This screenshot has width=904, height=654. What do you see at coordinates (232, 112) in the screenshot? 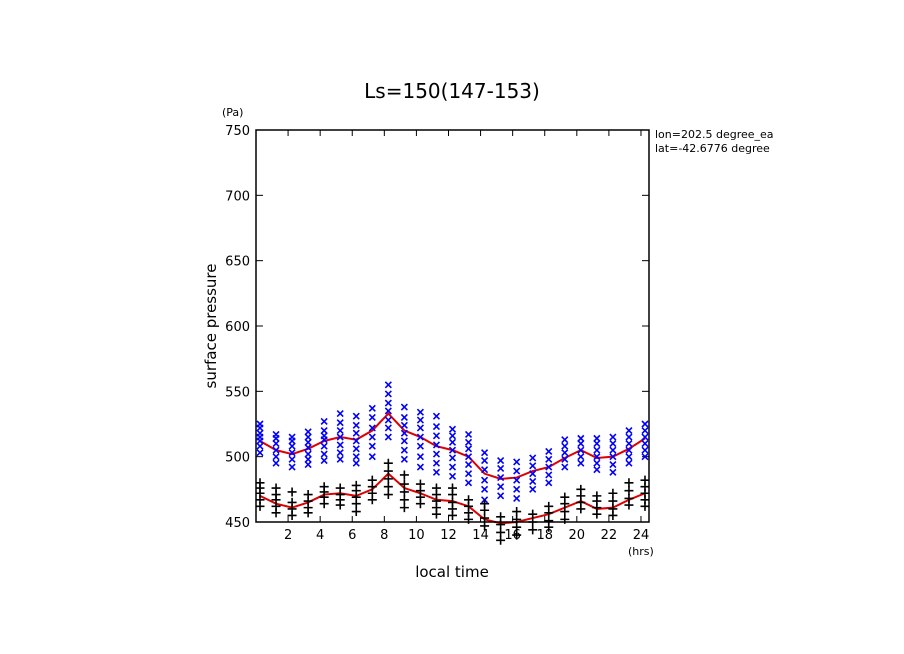
I see `y-unit-label: (Pa)` at bounding box center [232, 112].